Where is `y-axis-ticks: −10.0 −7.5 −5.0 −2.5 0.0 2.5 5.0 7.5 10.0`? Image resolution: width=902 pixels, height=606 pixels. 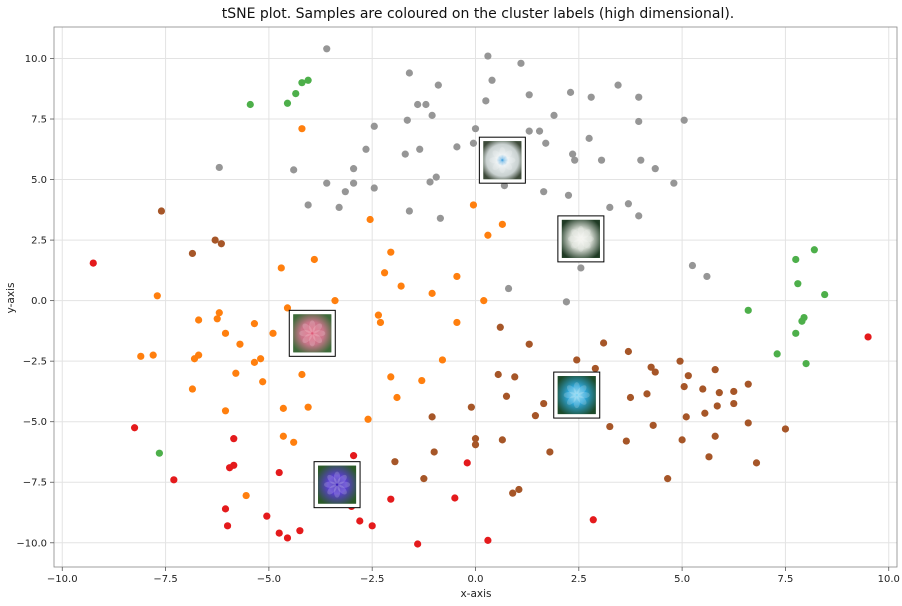 y-axis-ticks: −10.0 −7.5 −5.0 −2.5 0.0 2.5 5.0 7.5 10.0 is located at coordinates (35, 301).